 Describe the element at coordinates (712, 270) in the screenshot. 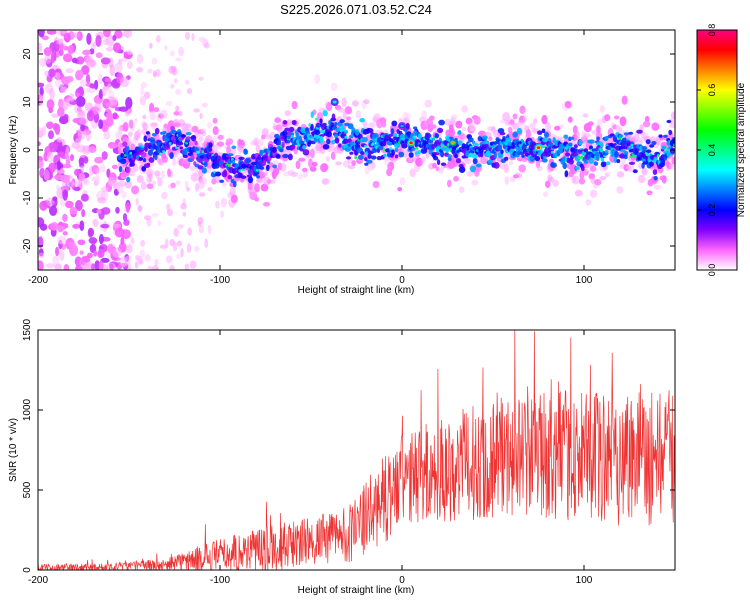

I see `colorbar-tick-label: 0.0` at that location.